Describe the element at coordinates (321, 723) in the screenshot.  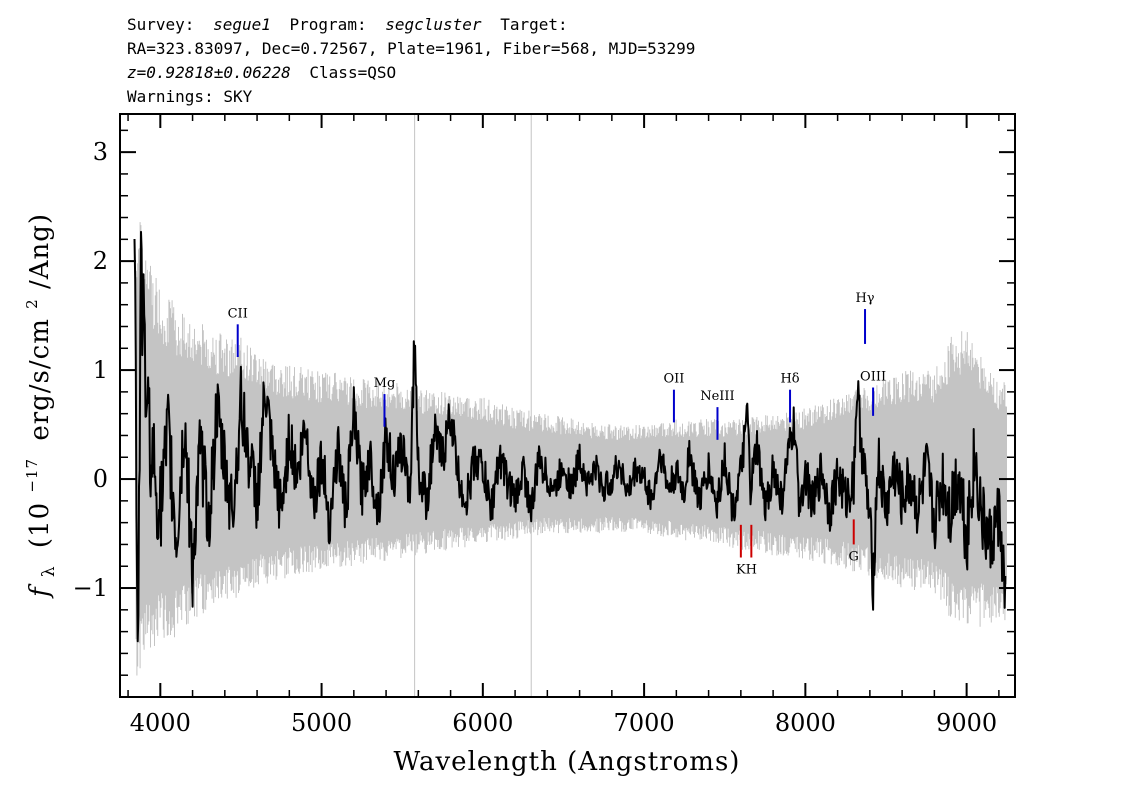
I see `x-tick-label: 5000` at that location.